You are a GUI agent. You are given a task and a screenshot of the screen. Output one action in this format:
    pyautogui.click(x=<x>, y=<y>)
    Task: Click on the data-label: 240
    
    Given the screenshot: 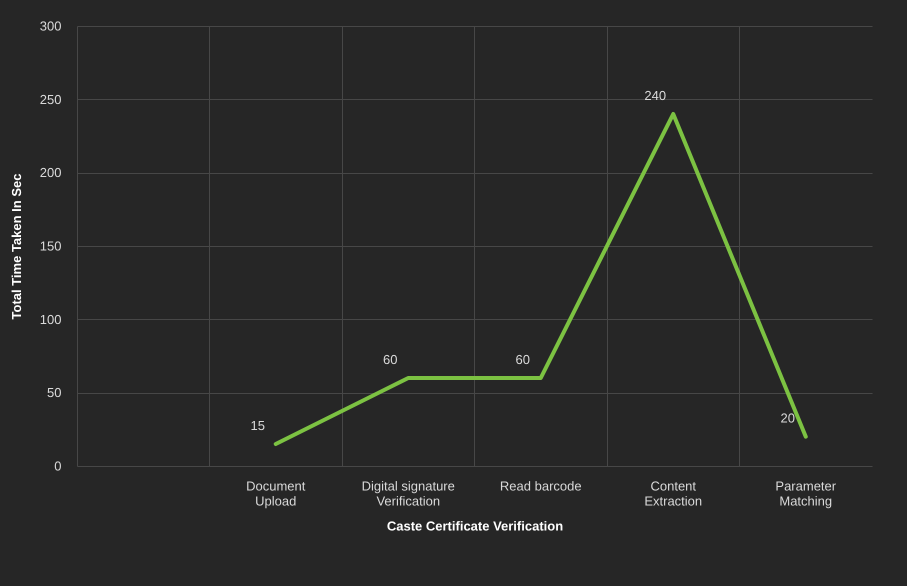 What is the action you would take?
    pyautogui.click(x=655, y=95)
    